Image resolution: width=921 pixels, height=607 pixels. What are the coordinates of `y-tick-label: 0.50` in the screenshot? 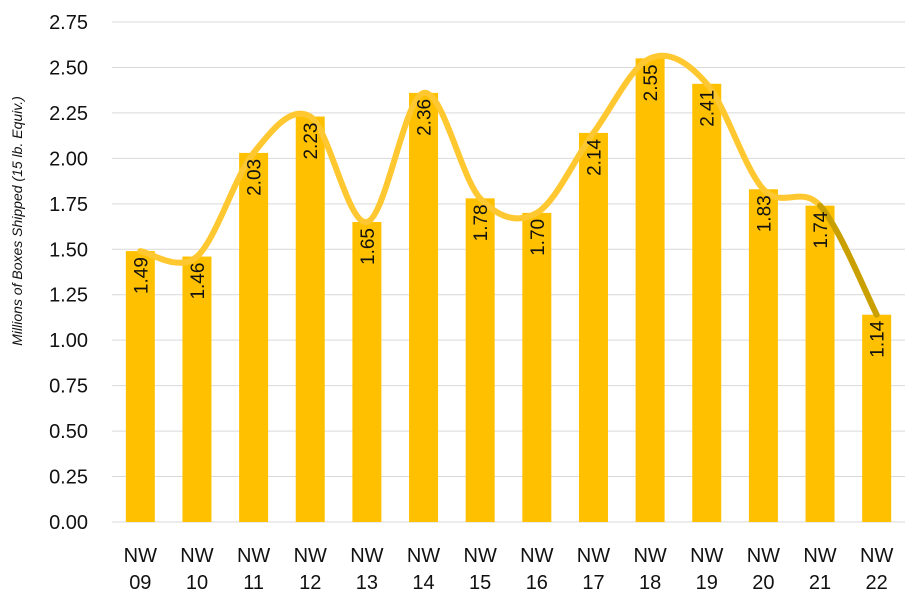 It's located at (68, 432).